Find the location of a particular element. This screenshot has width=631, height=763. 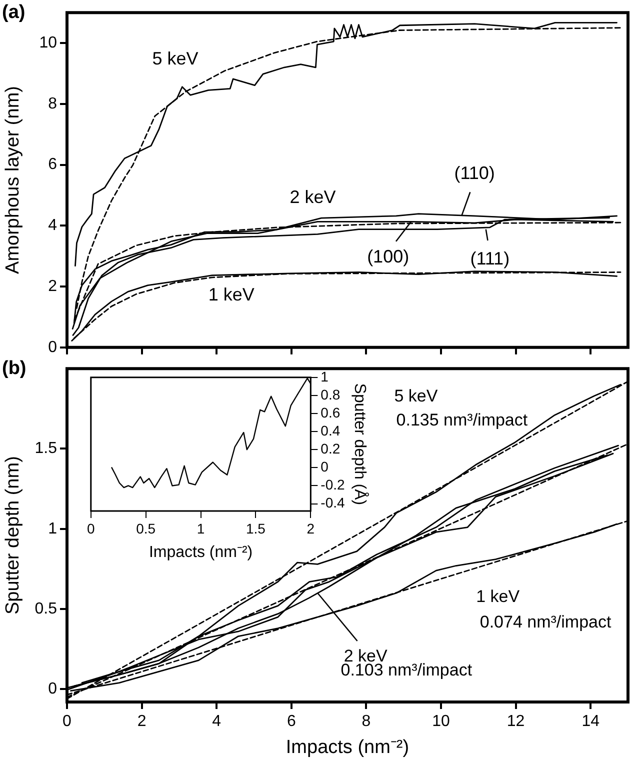

annotation: (100) is located at coordinates (388, 256).